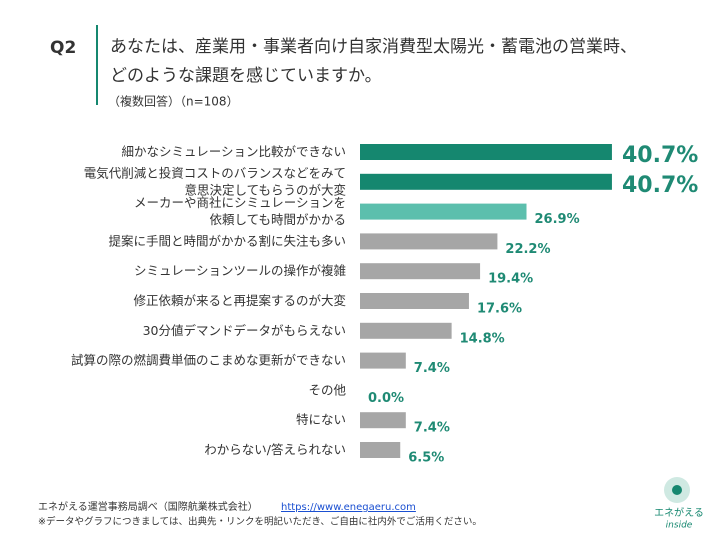 The width and height of the screenshot is (720, 540). What do you see at coordinates (499, 309) in the screenshot?
I see `value-label: 17.6%` at bounding box center [499, 309].